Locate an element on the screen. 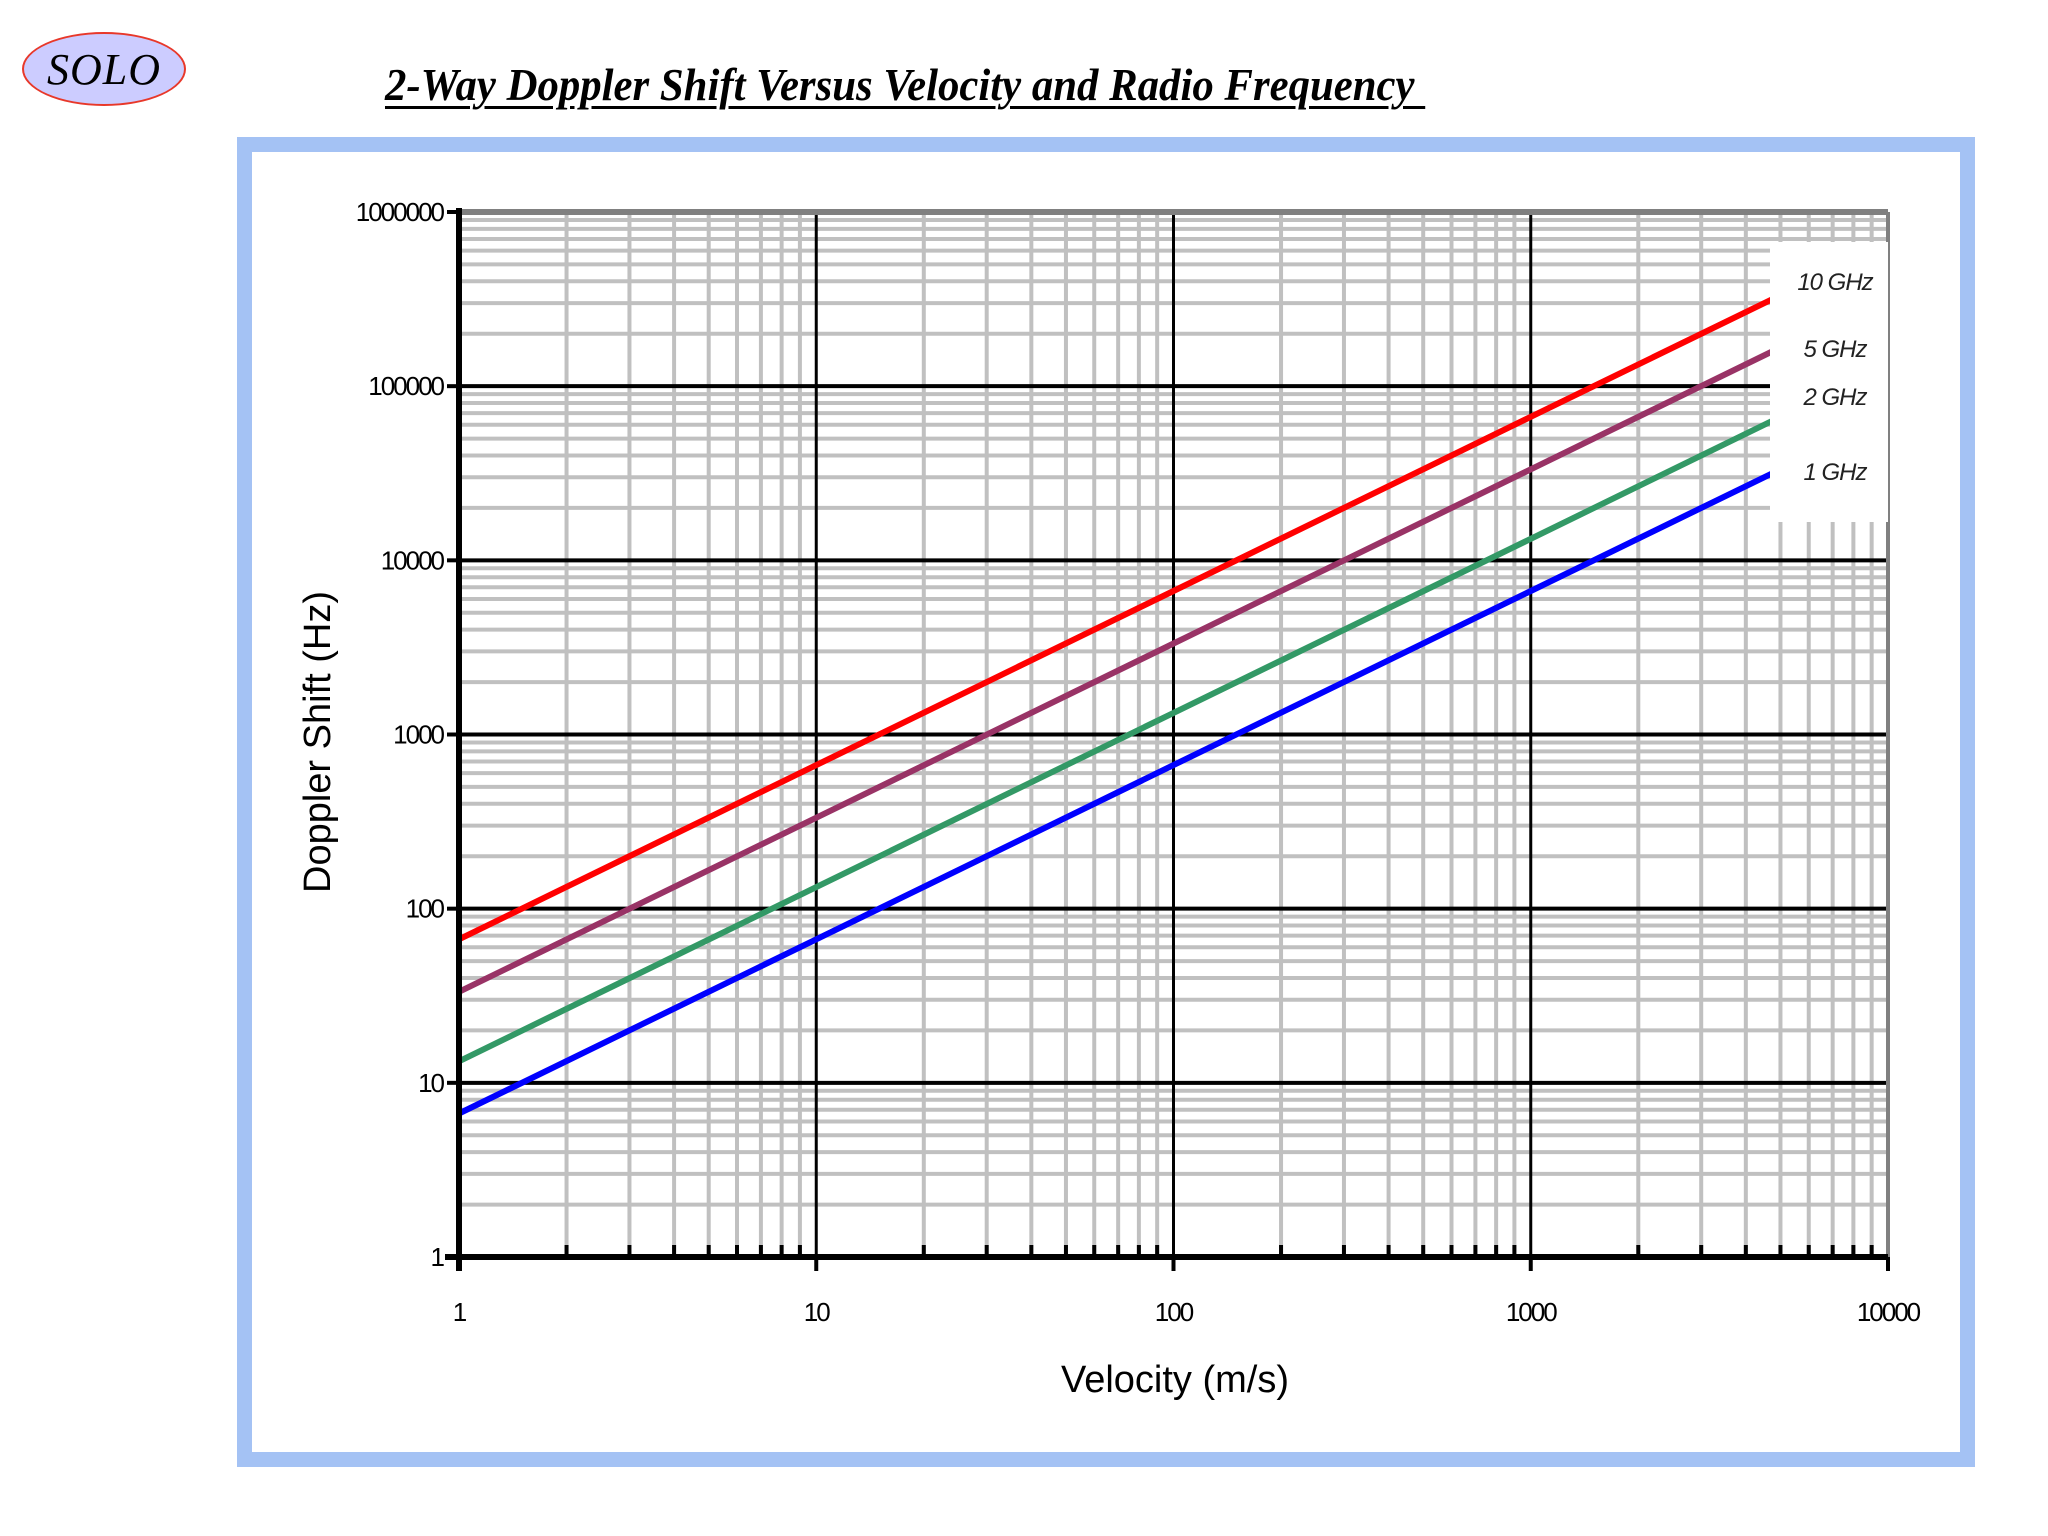 The width and height of the screenshot is (2048, 1536). x-tick-label: 10 is located at coordinates (817, 1312).